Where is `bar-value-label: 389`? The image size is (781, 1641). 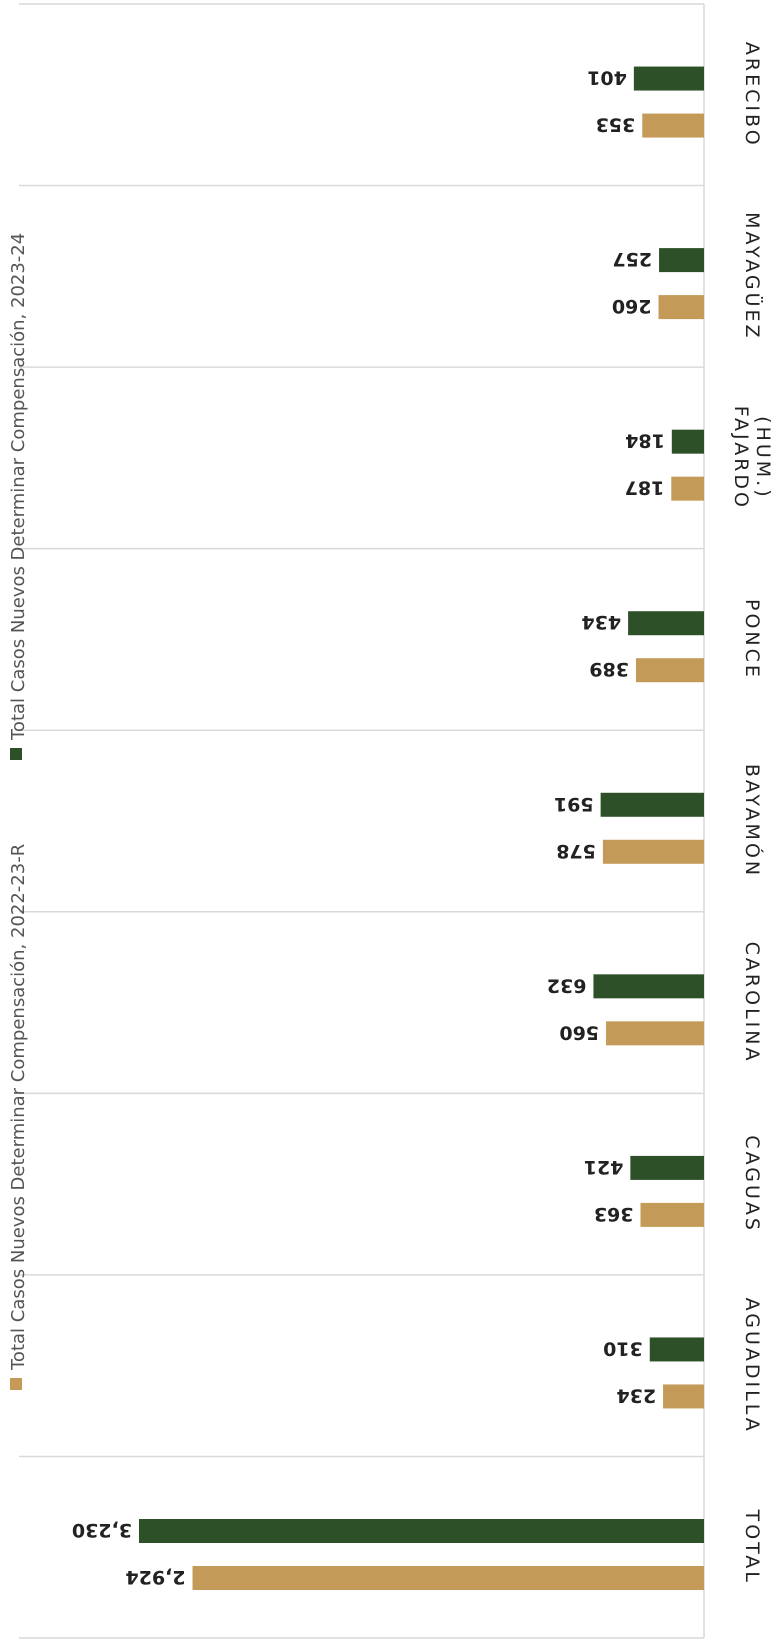 bar-value-label: 389 is located at coordinates (609, 669).